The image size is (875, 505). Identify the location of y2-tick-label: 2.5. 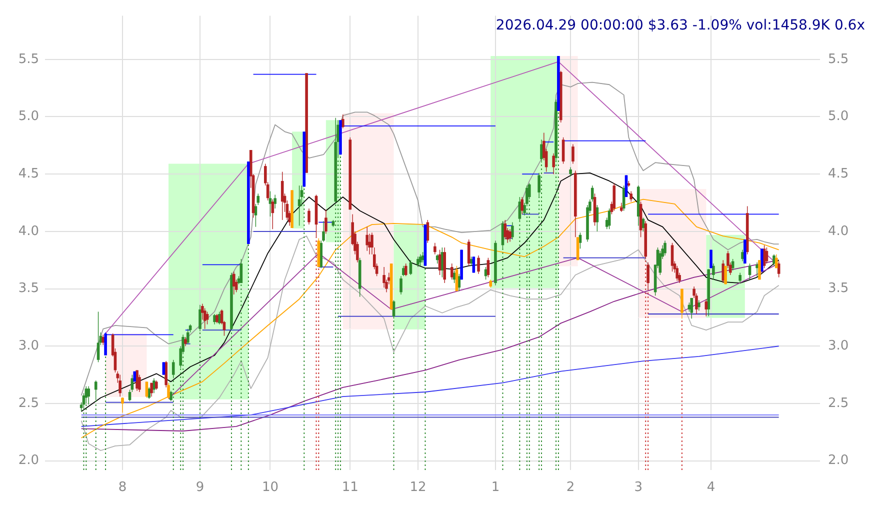
(838, 403).